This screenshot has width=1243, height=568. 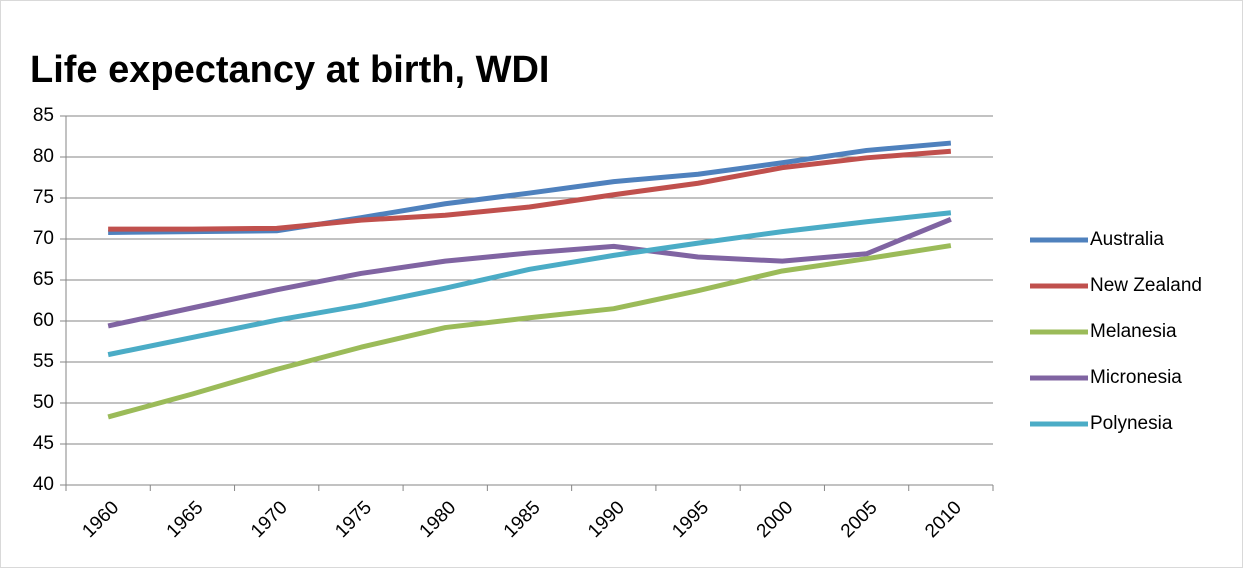 I want to click on y-tick-label: 60, so click(x=43, y=320).